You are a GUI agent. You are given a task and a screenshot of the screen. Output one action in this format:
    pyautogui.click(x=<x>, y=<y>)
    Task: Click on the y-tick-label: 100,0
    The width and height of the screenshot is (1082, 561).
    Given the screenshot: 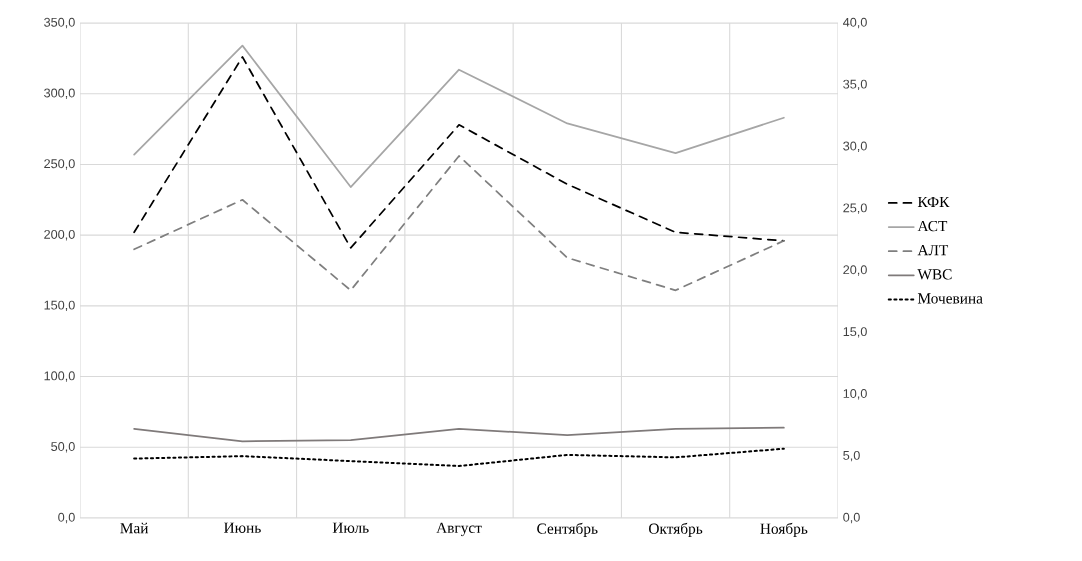 What is the action you would take?
    pyautogui.click(x=59, y=376)
    